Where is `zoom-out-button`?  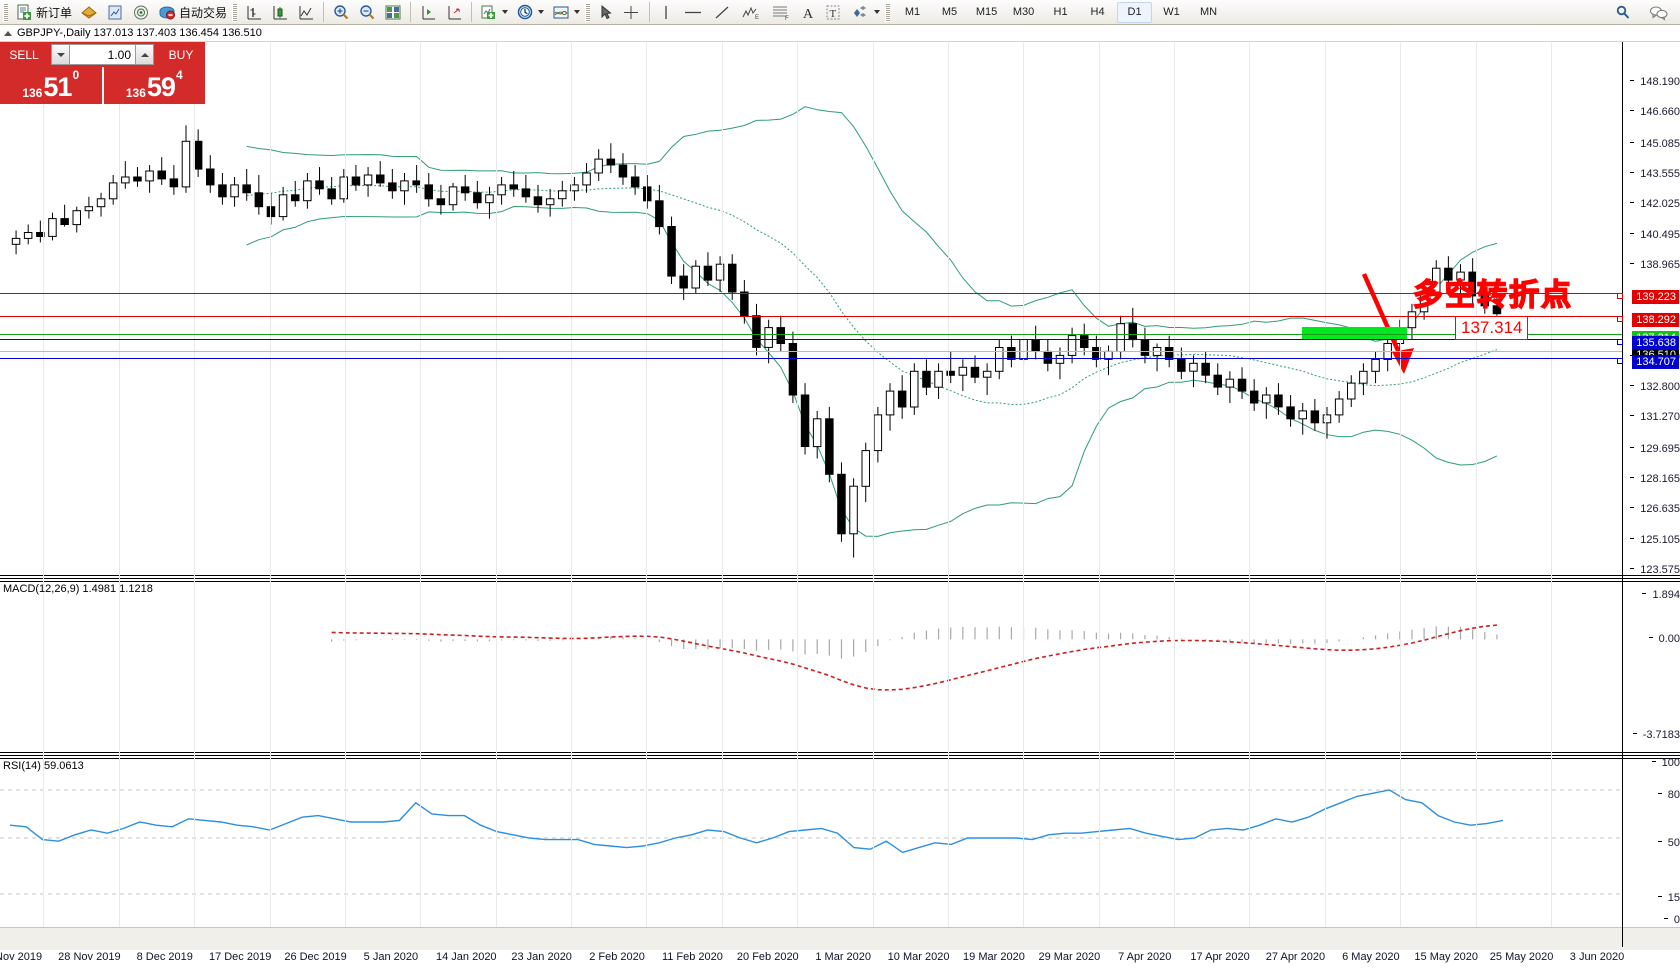
zoom-out-button is located at coordinates (367, 12).